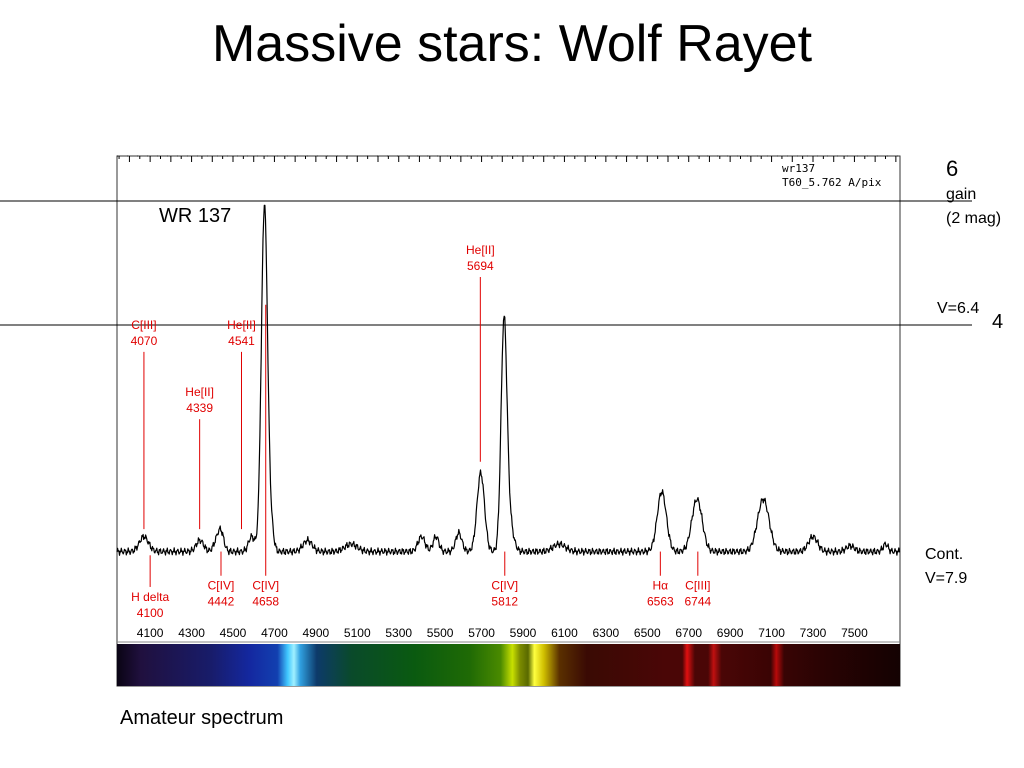 This screenshot has width=1024, height=768. I want to click on x-tick-label: 4700, so click(274, 633).